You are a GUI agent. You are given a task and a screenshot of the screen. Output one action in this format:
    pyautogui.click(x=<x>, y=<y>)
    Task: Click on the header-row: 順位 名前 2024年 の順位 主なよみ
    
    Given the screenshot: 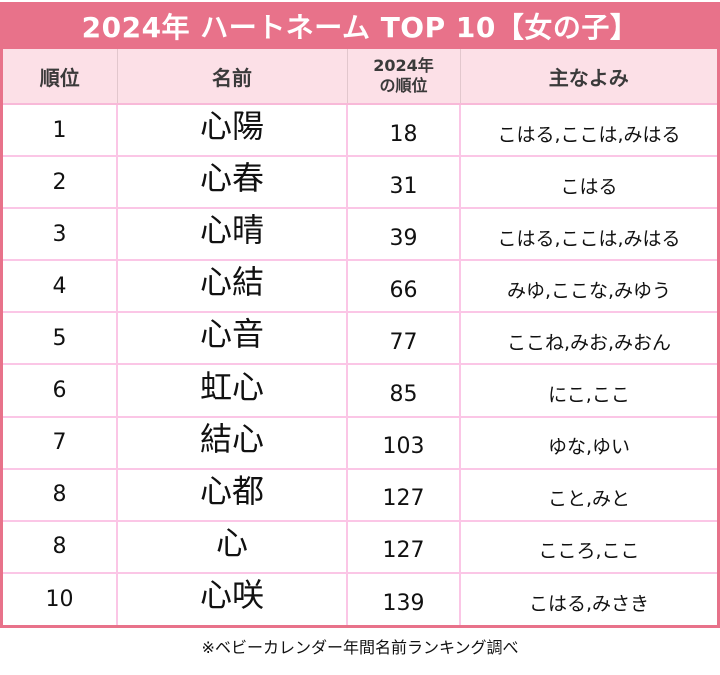 What is the action you would take?
    pyautogui.click(x=360, y=77)
    